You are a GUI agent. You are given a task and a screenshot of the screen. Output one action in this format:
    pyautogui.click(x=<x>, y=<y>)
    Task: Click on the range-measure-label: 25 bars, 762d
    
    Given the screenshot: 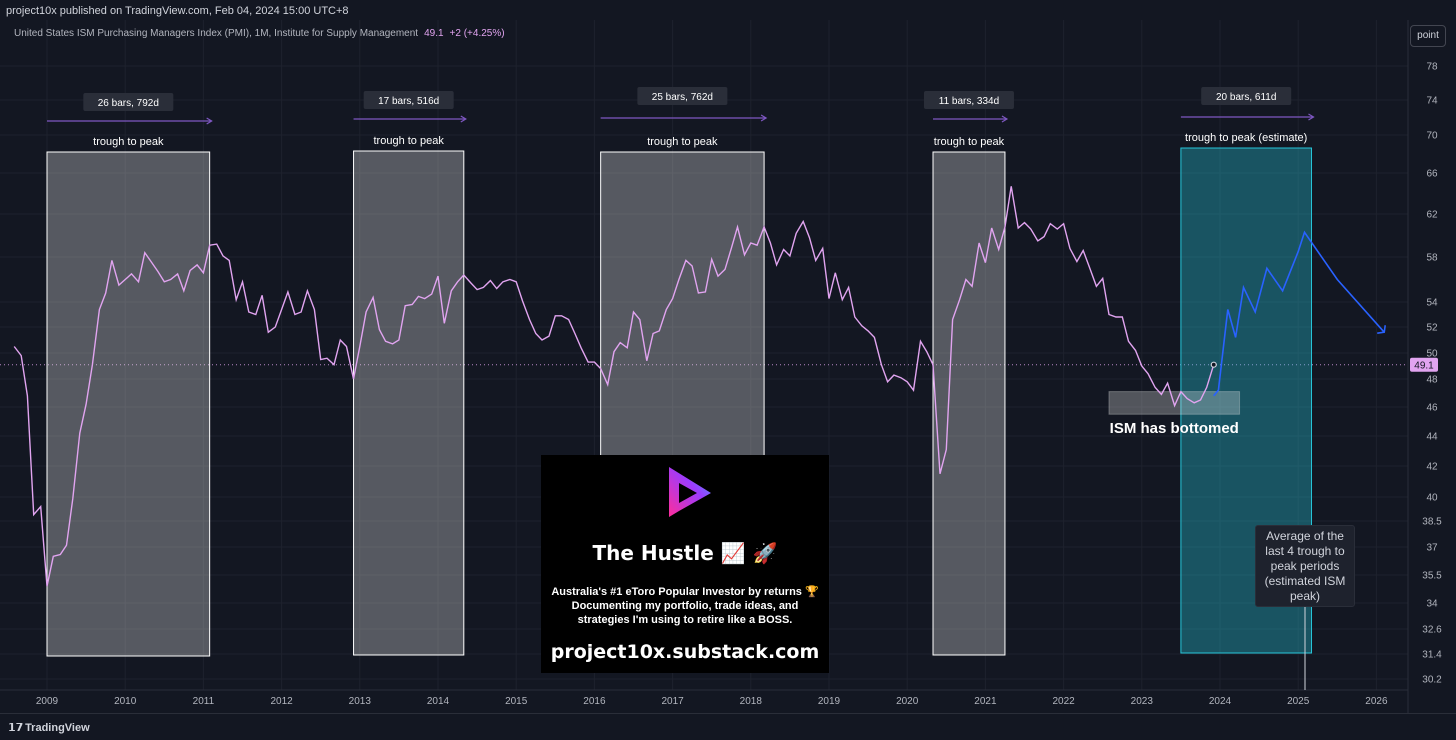 What is the action you would take?
    pyautogui.click(x=682, y=97)
    